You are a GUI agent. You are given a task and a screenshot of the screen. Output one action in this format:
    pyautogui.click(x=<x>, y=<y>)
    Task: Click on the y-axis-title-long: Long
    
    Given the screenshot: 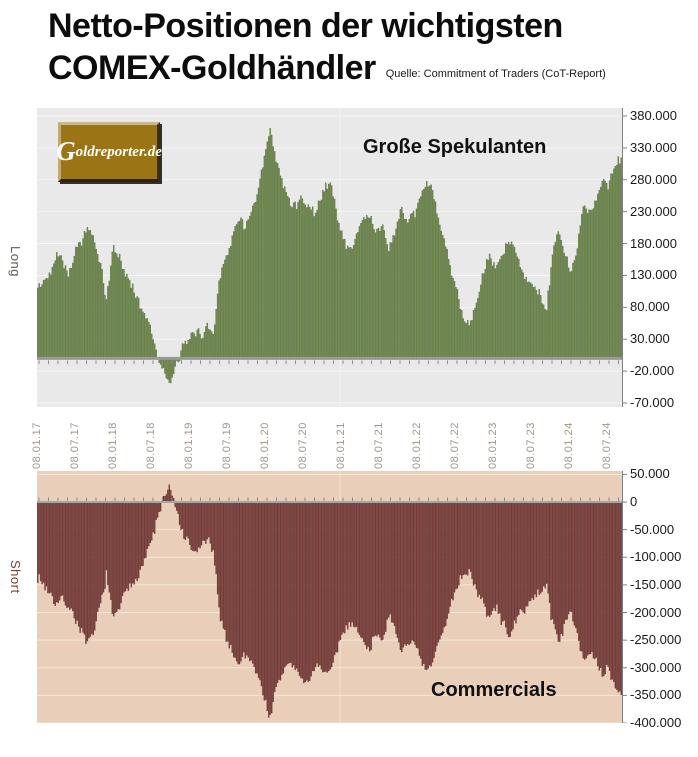 What is the action you would take?
    pyautogui.click(x=15, y=261)
    